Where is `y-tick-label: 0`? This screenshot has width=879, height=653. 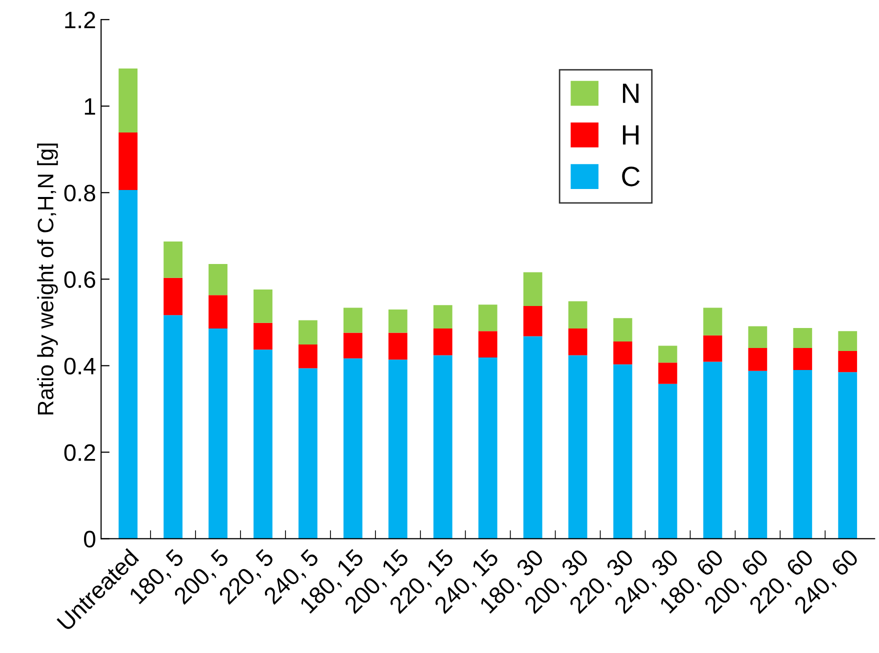
y-tick-label: 0 is located at coordinates (90, 539).